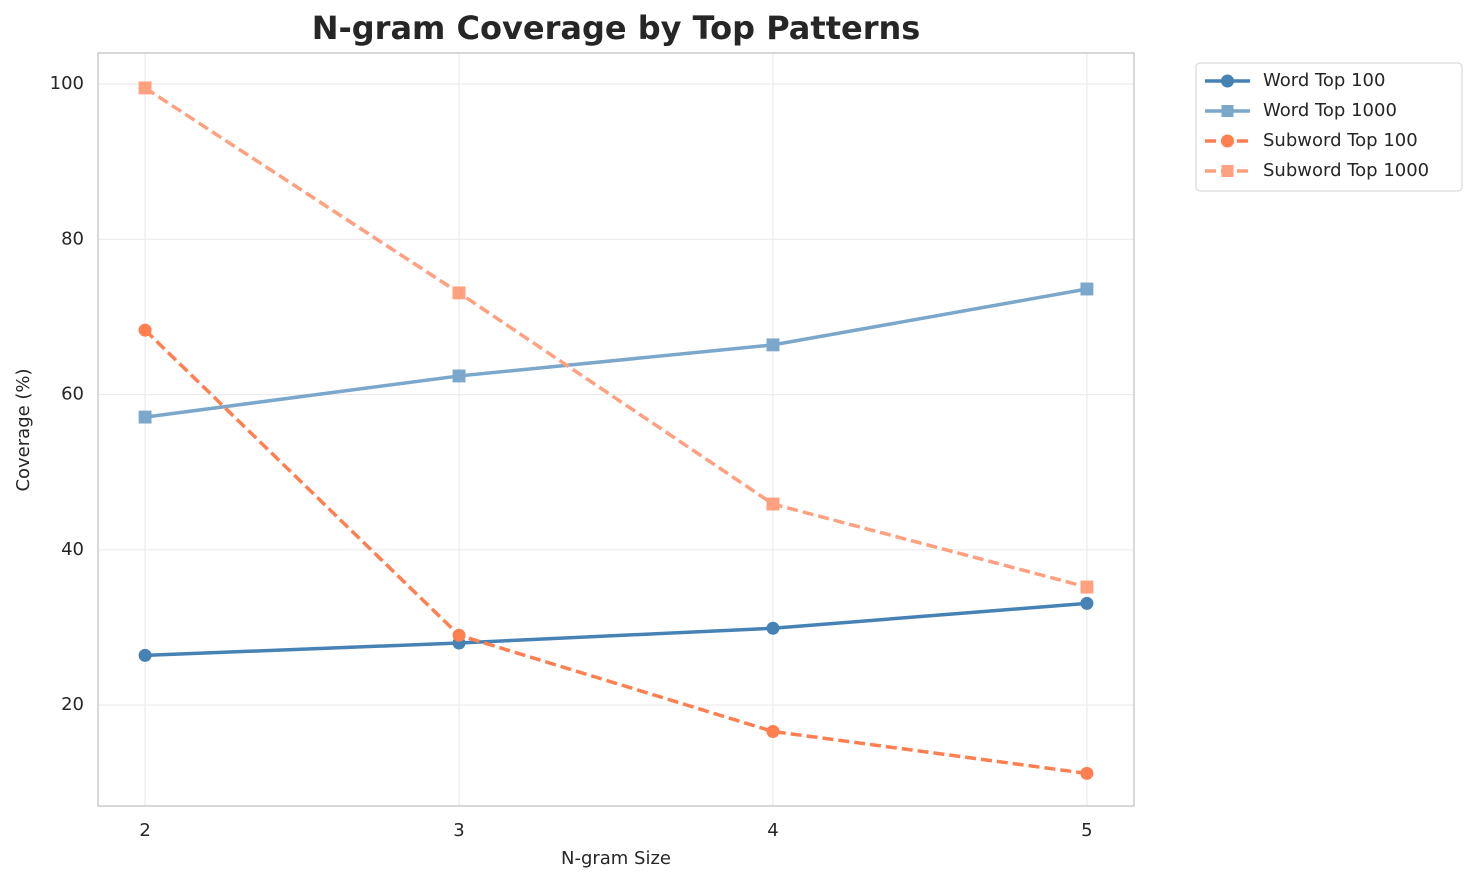 The image size is (1478, 885). I want to click on chart-title: N-gram Coverage by Top Patterns, so click(616, 28).